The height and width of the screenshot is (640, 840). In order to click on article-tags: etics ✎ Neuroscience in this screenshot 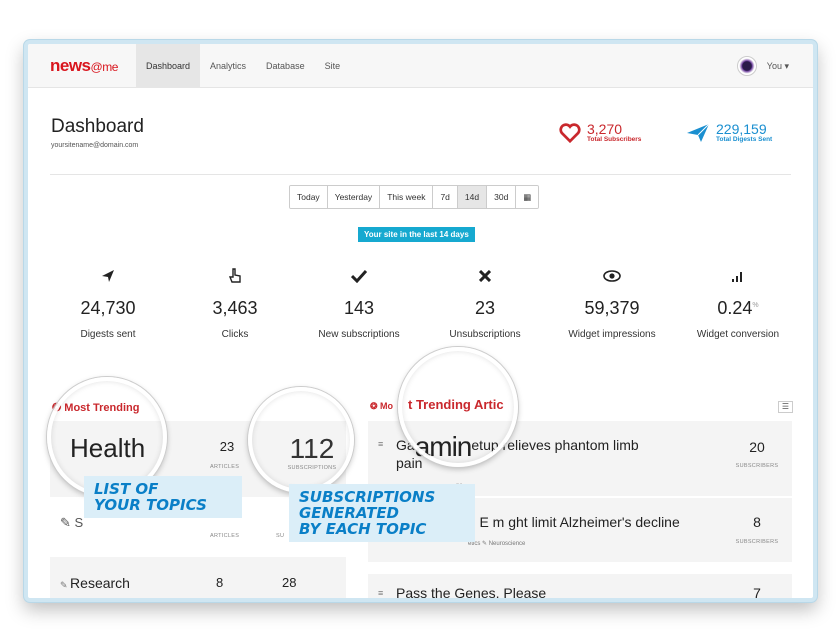, I will do `click(497, 544)`.